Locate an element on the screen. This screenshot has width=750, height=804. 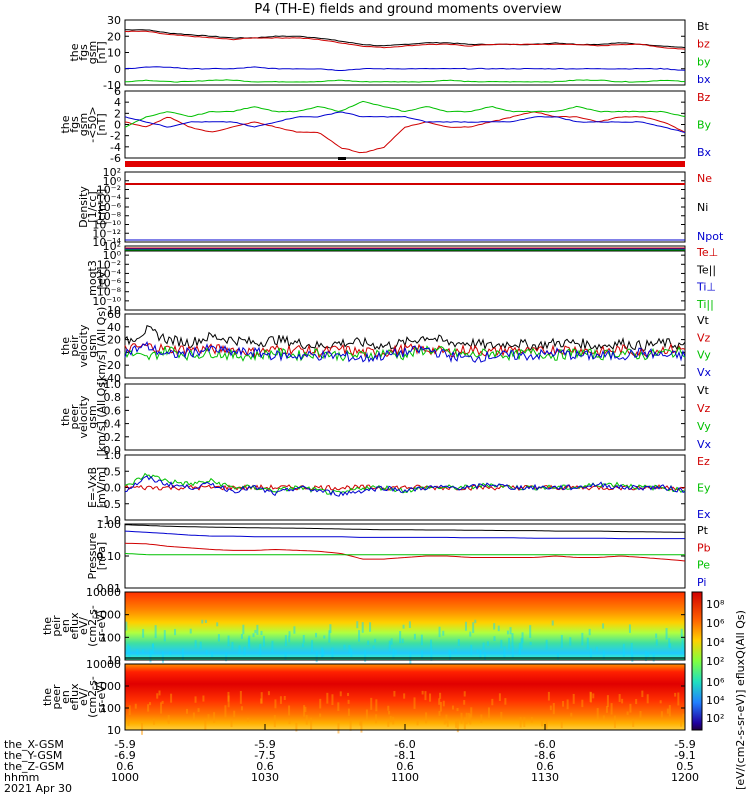
colorbar-tick-label: 10⁶ is located at coordinates (715, 623).